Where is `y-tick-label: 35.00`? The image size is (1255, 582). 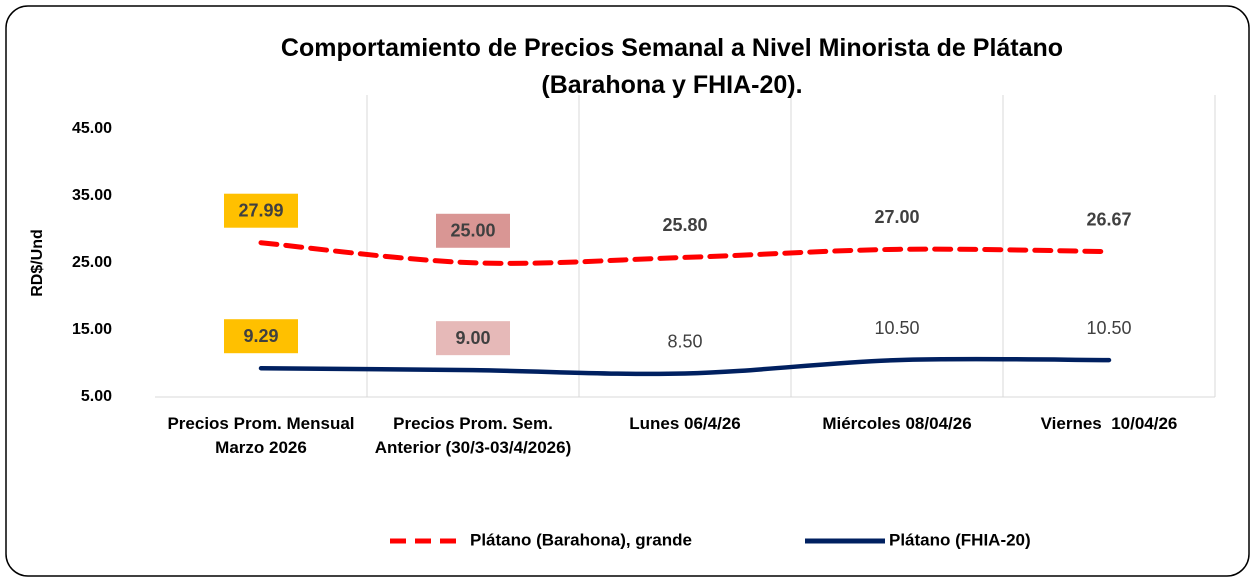
y-tick-label: 35.00 is located at coordinates (92, 195).